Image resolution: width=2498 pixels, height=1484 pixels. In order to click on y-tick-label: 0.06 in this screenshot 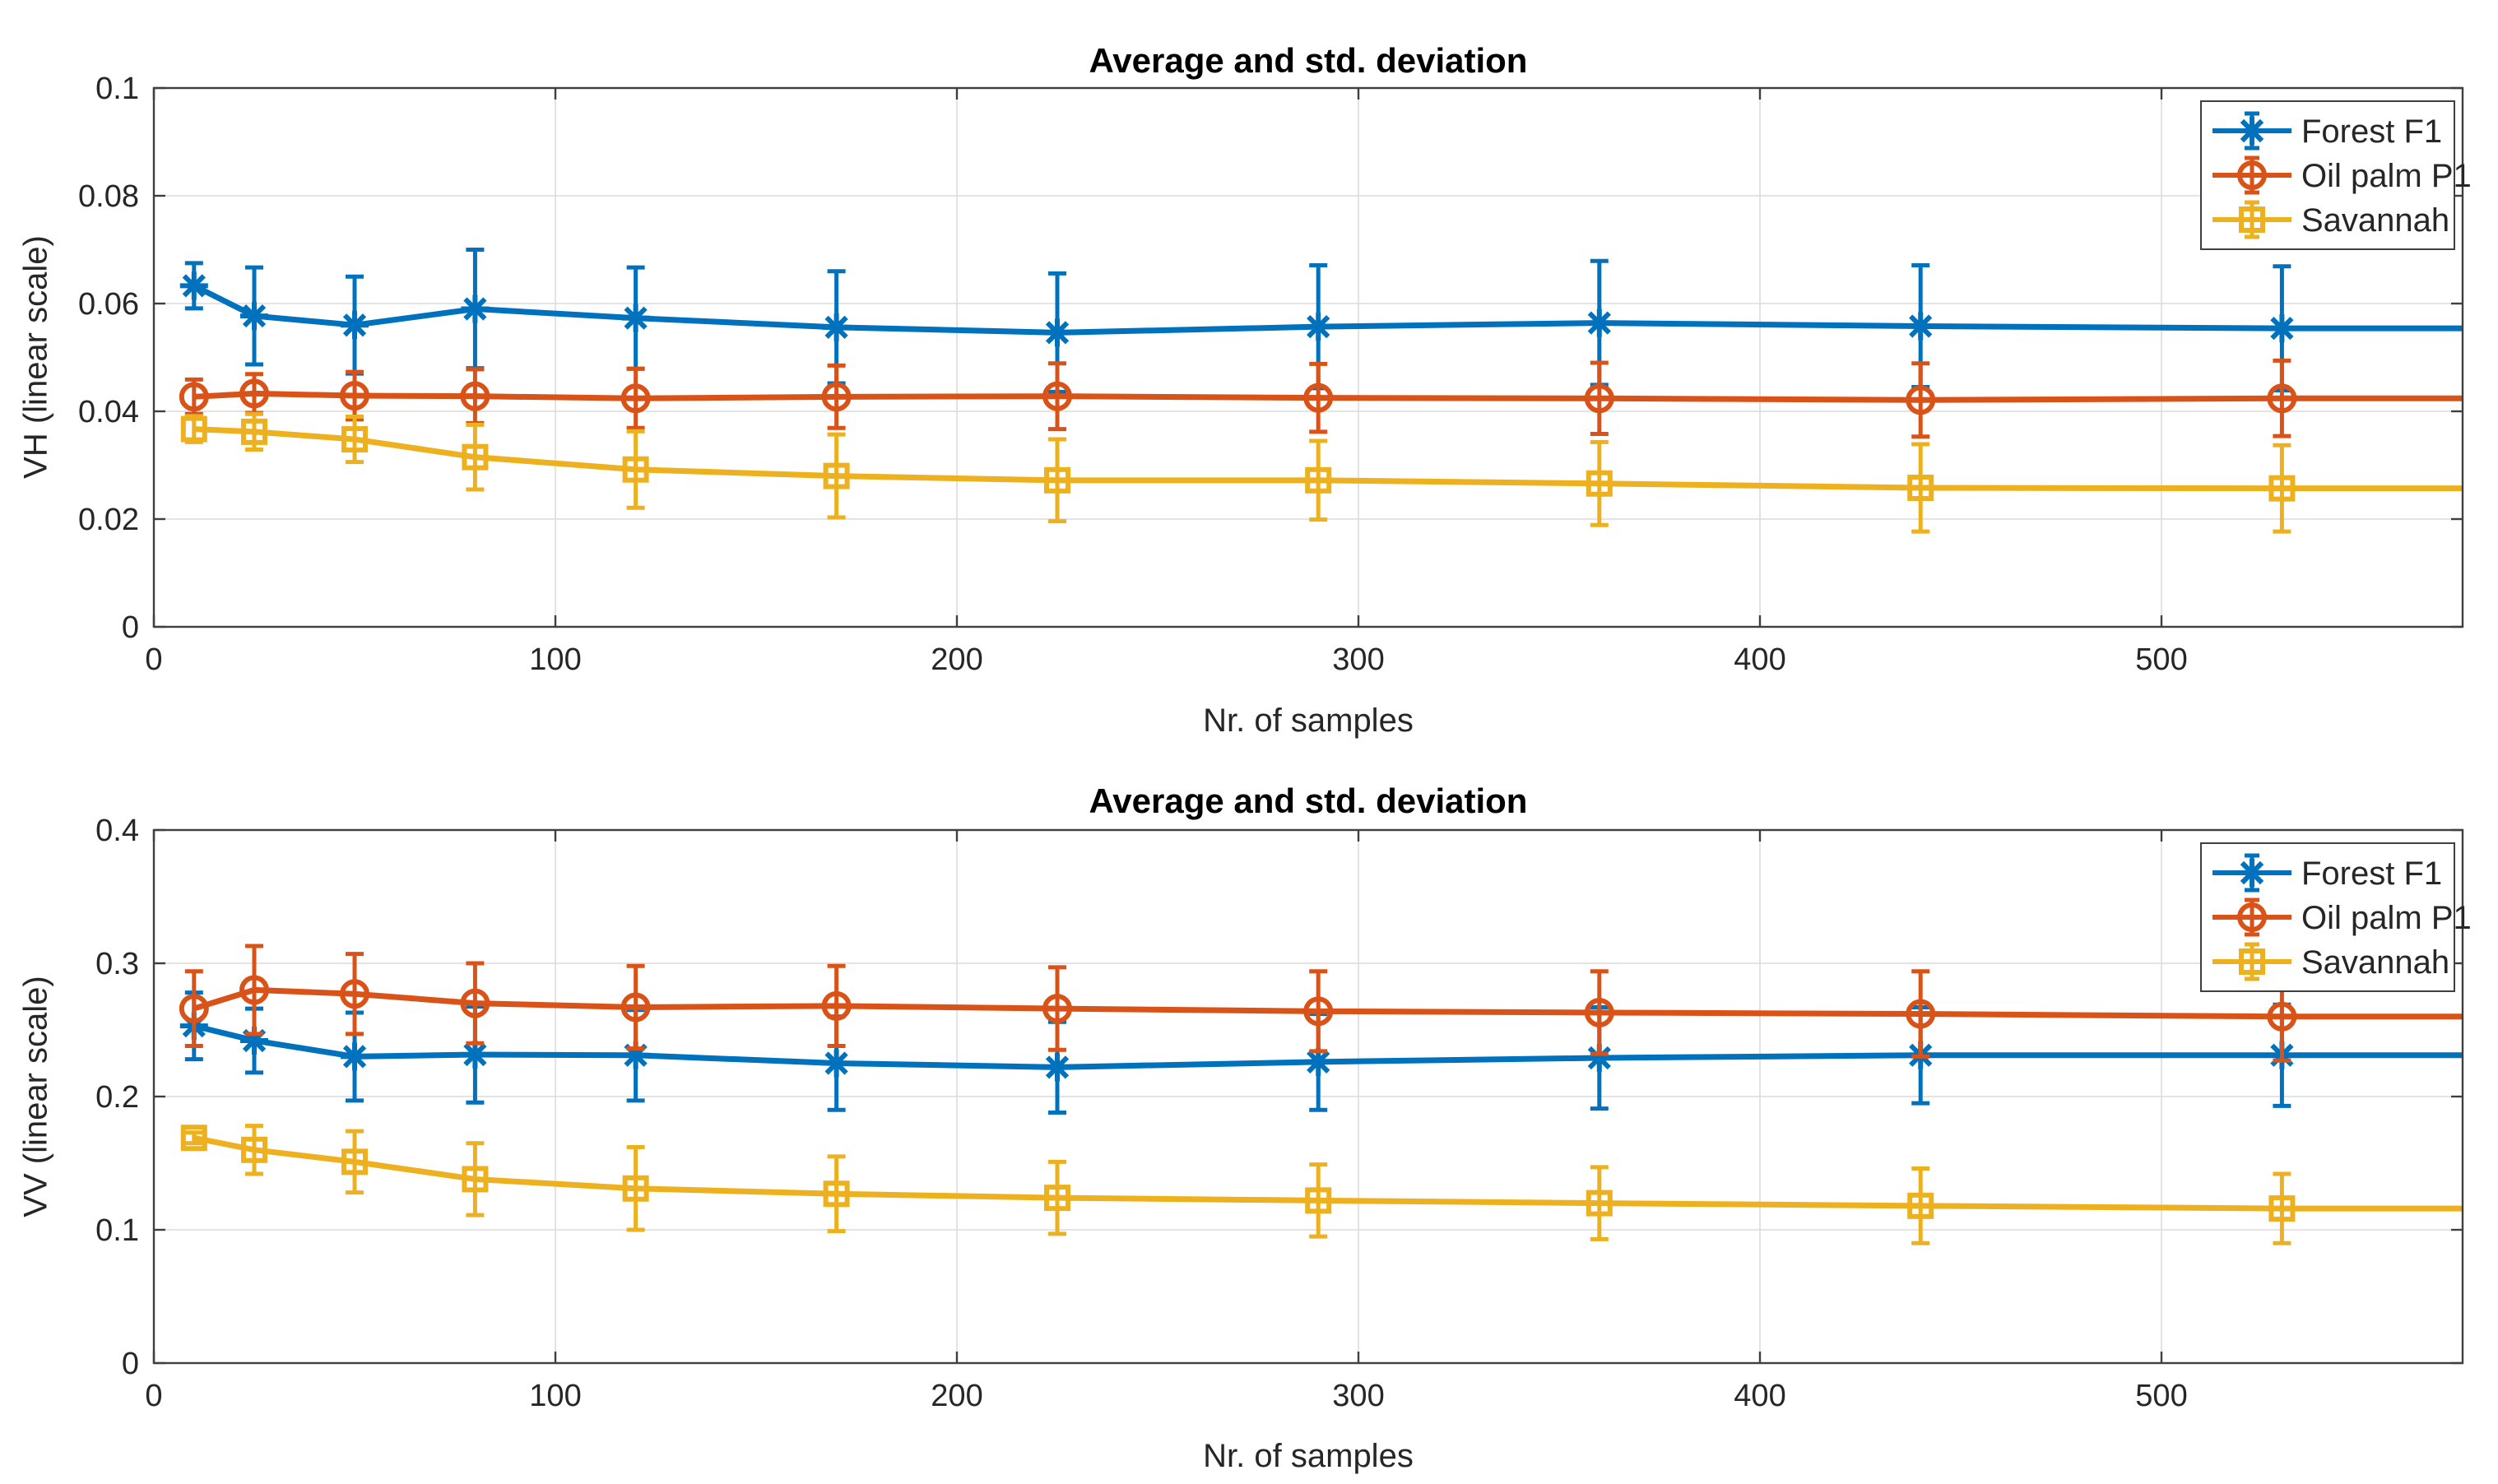, I will do `click(108, 304)`.